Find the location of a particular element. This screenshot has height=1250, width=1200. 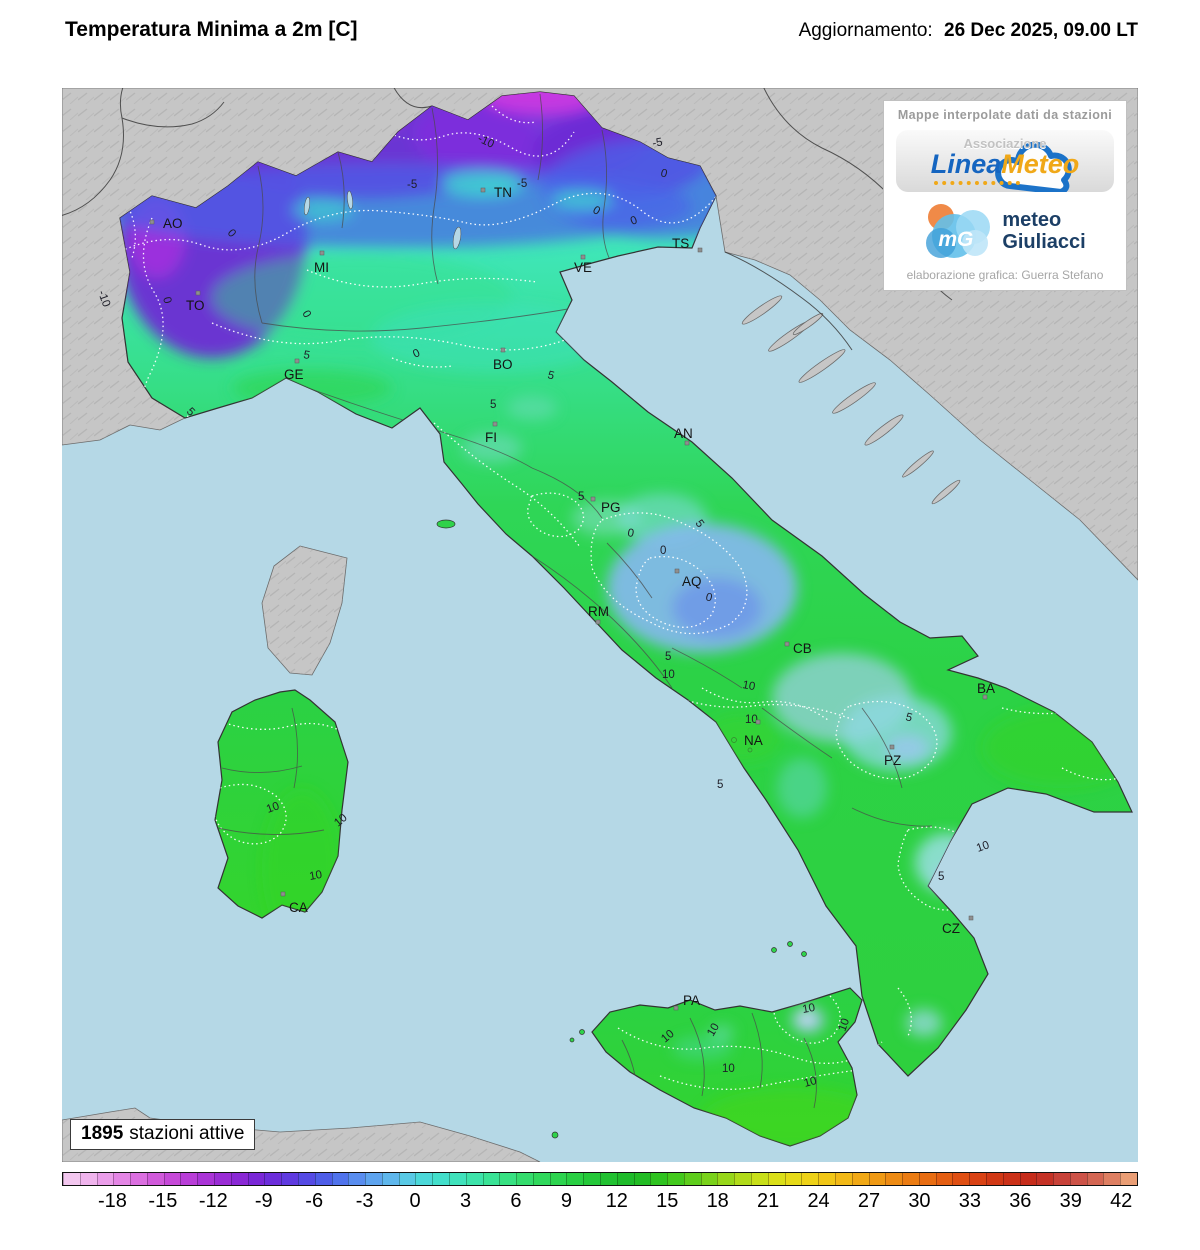

lineameteo-name: LineaMeteo is located at coordinates (1005, 164).